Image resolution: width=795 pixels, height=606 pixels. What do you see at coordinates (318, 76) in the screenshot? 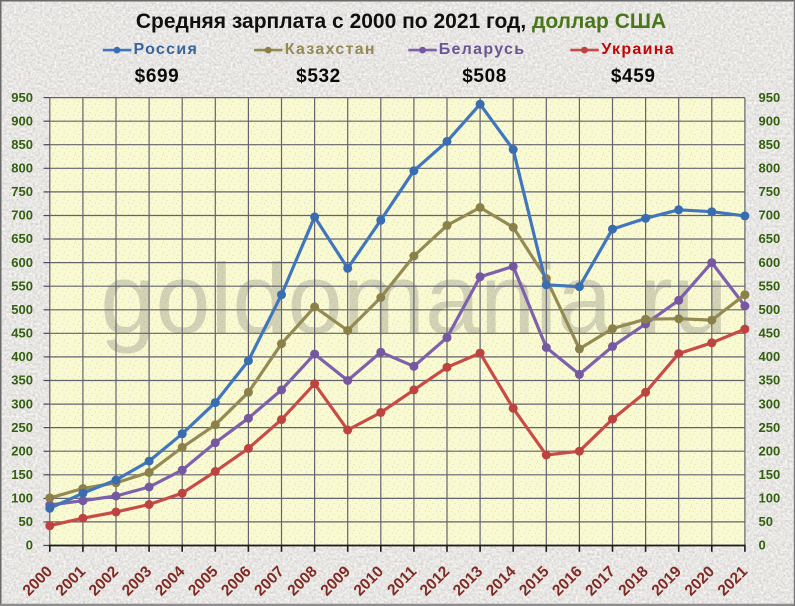
I see `svg-text: $532` at bounding box center [318, 76].